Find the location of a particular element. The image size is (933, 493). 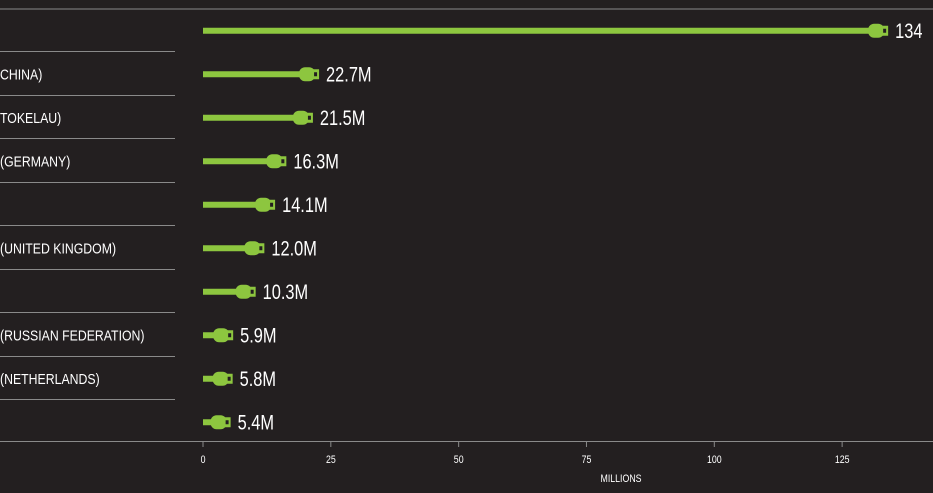

category-label: CHINA) is located at coordinates (21, 75).